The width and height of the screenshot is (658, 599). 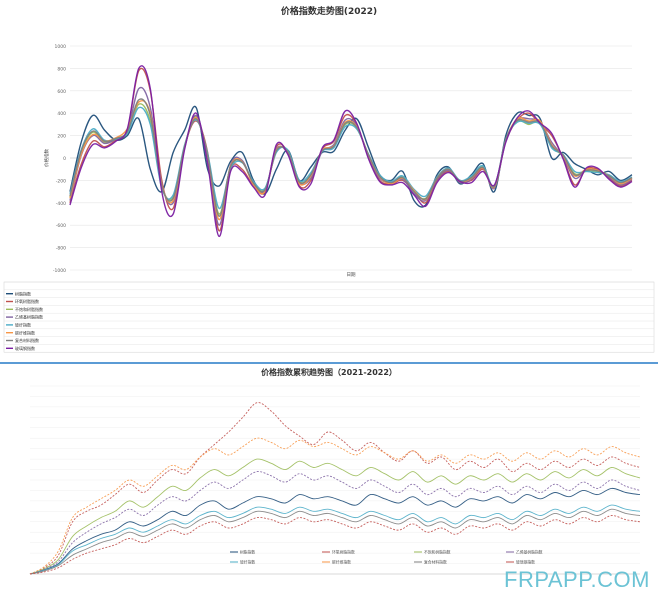 I want to click on table-series-label: 玻璃钢指数, so click(x=25, y=348).